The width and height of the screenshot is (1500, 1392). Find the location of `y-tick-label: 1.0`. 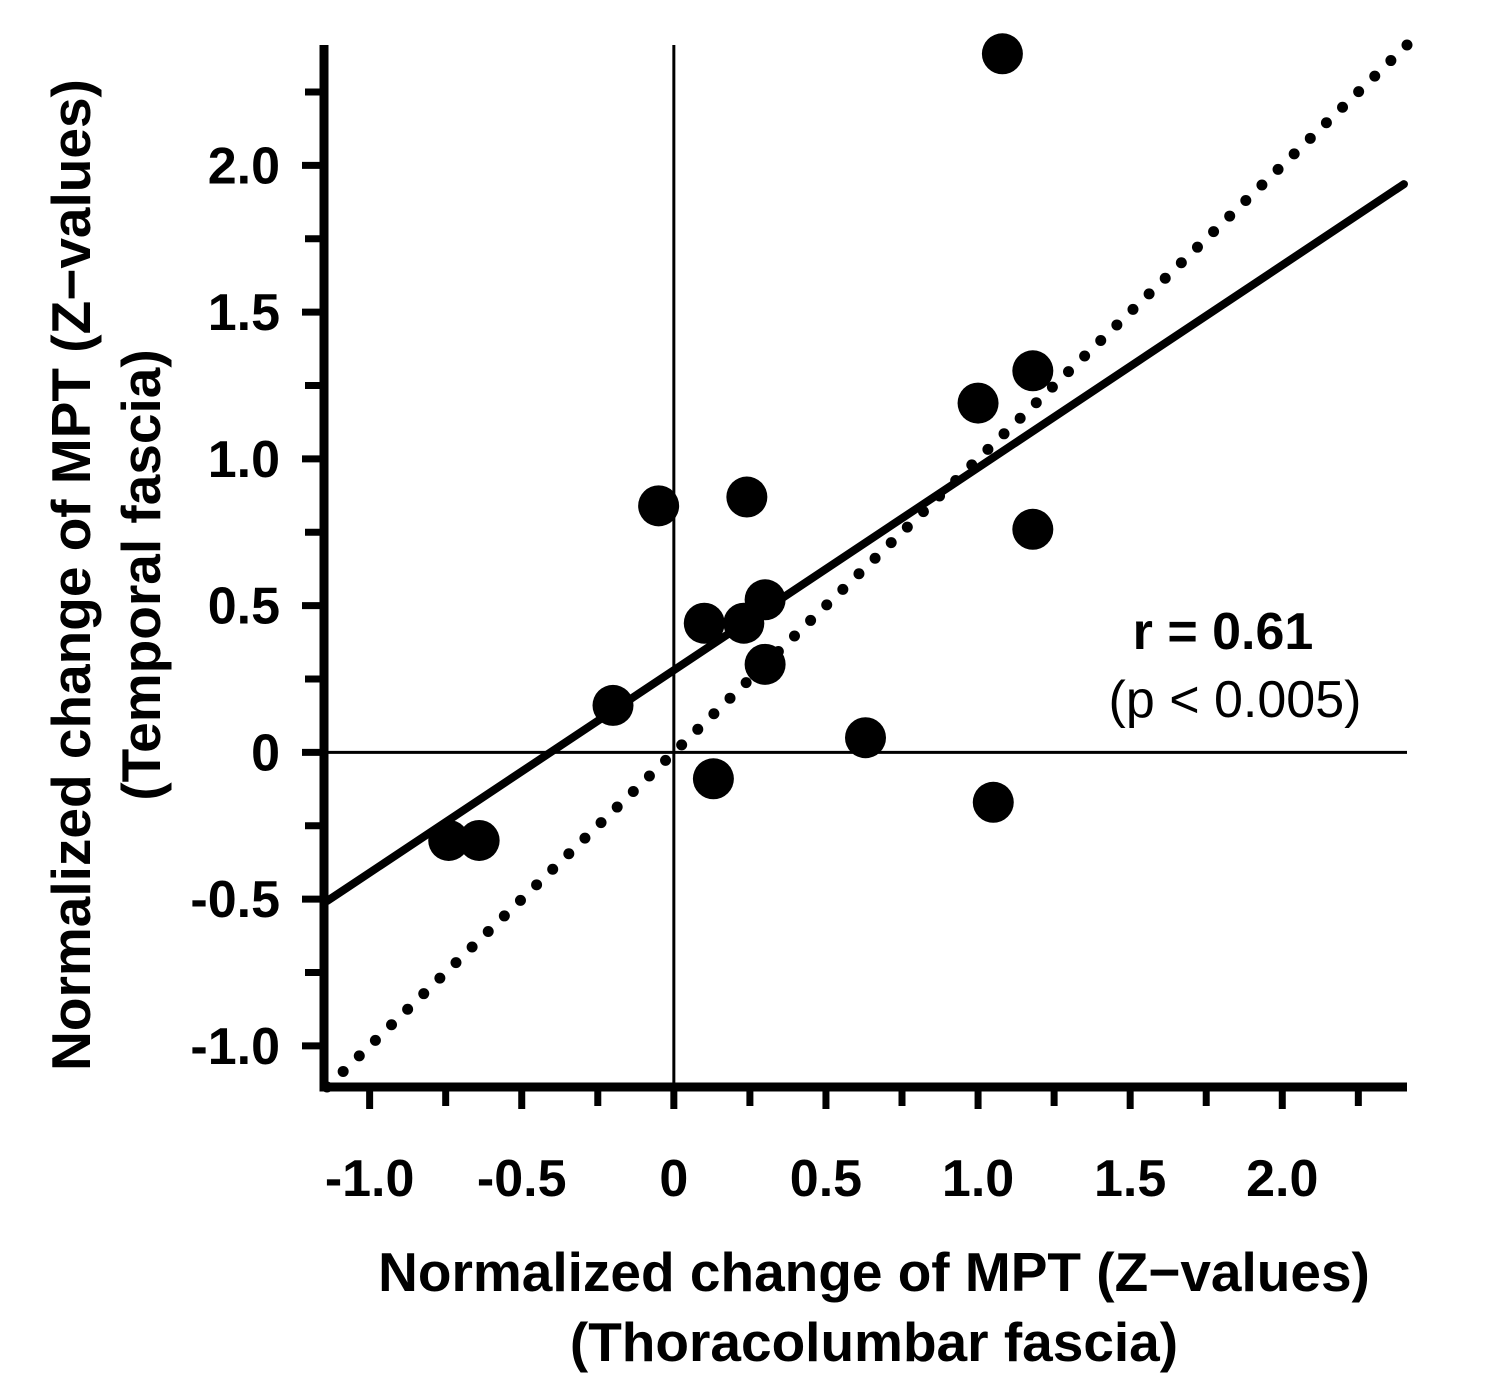

y-tick-label: 1.0 is located at coordinates (244, 460).